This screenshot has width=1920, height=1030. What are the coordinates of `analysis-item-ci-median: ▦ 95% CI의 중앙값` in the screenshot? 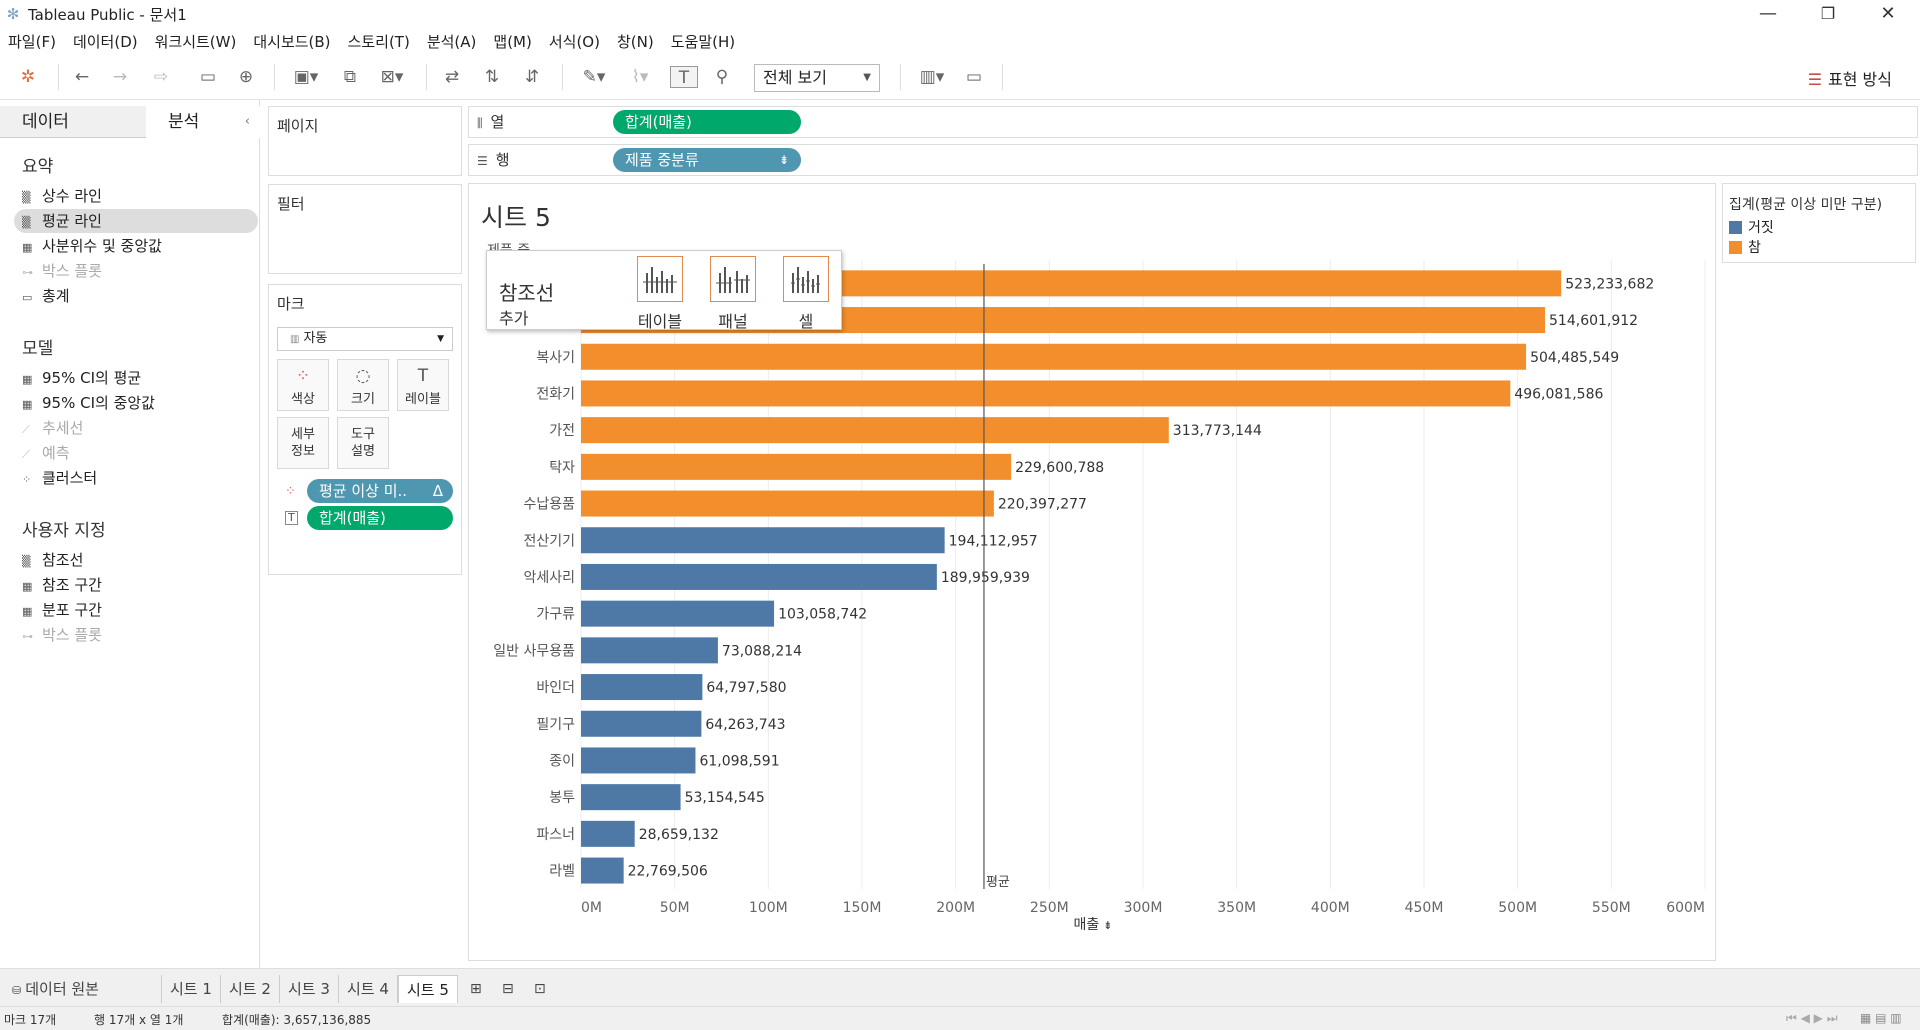 It's located at (140, 403).